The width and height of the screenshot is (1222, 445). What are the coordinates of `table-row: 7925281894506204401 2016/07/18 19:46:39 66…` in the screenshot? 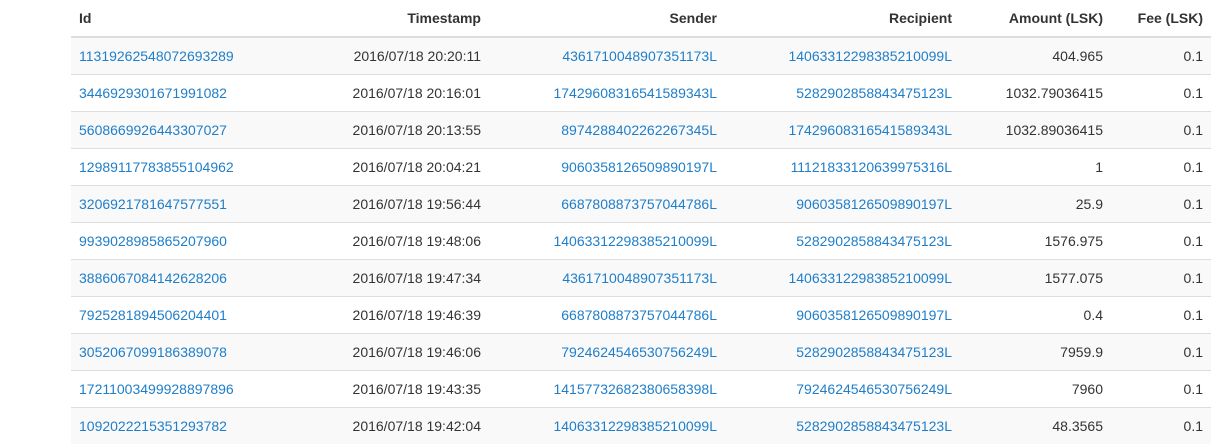 It's located at (641, 314).